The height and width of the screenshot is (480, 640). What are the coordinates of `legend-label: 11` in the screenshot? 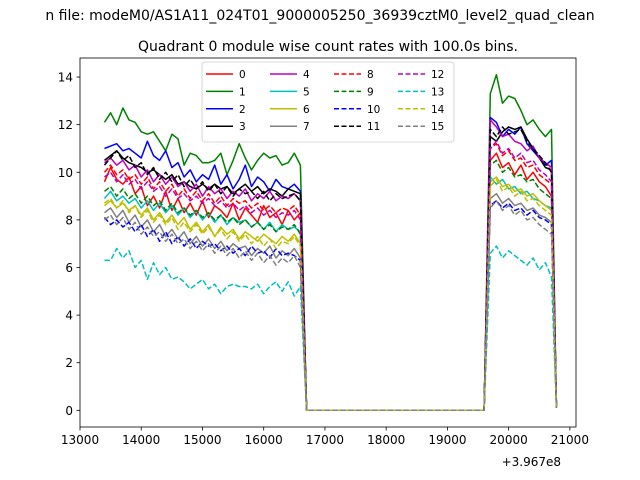 It's located at (373, 127).